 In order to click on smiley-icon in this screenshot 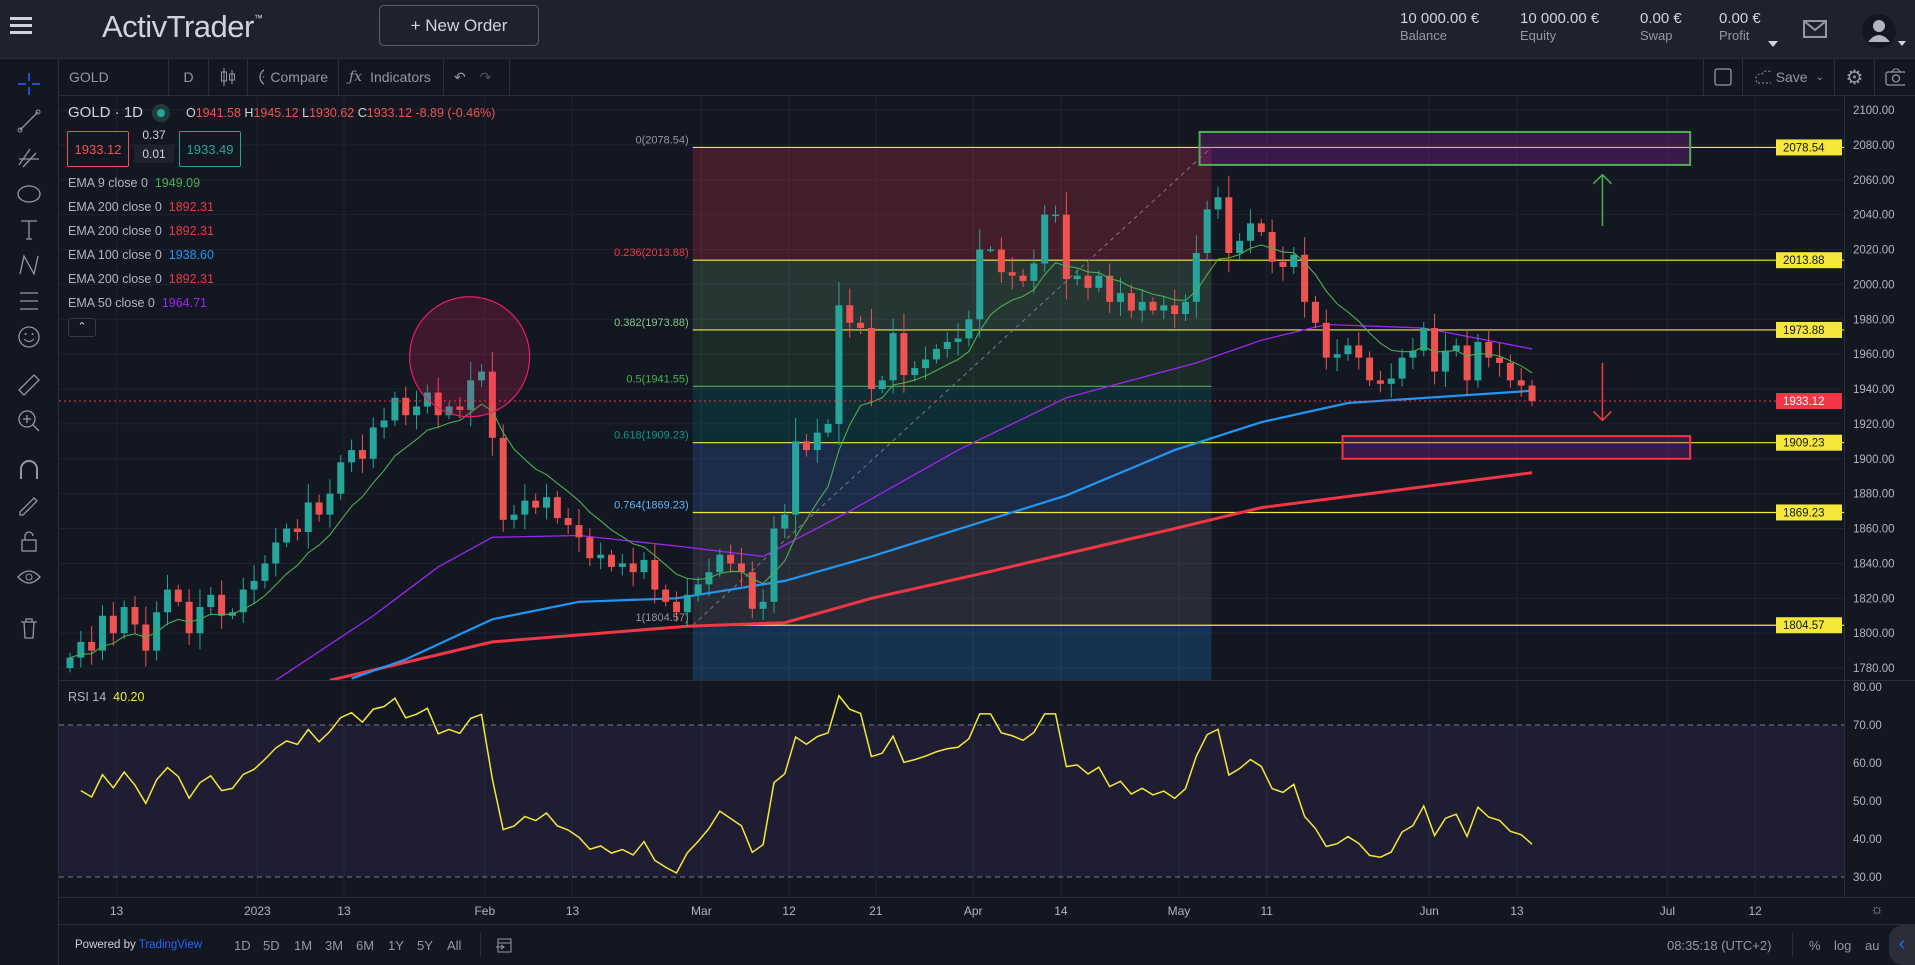, I will do `click(29, 337)`.